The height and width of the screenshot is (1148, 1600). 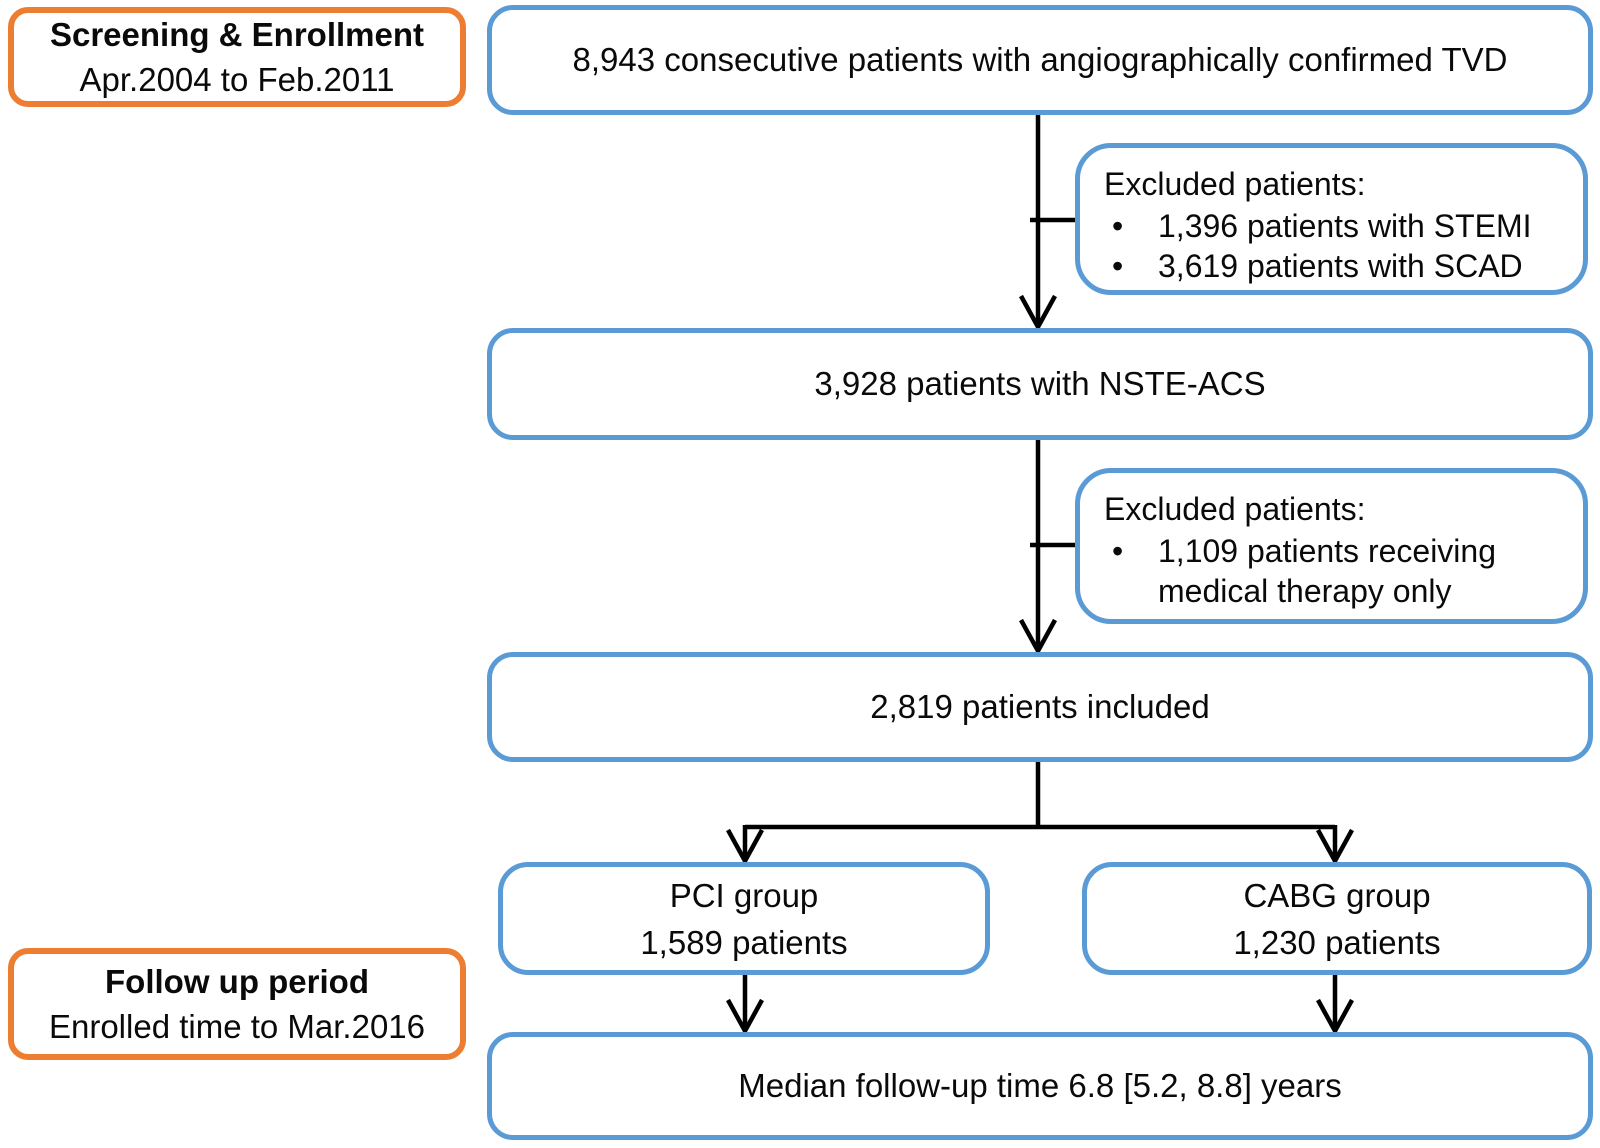 I want to click on node-included-patients: 2,819 patients included, so click(x=1040, y=707).